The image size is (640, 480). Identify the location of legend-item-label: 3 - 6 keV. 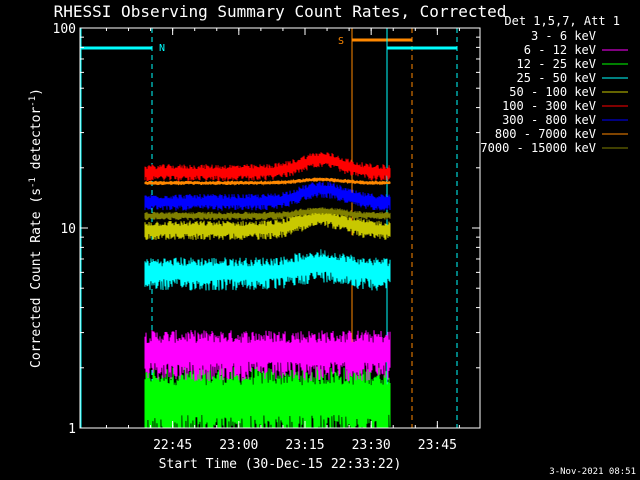
(563, 36).